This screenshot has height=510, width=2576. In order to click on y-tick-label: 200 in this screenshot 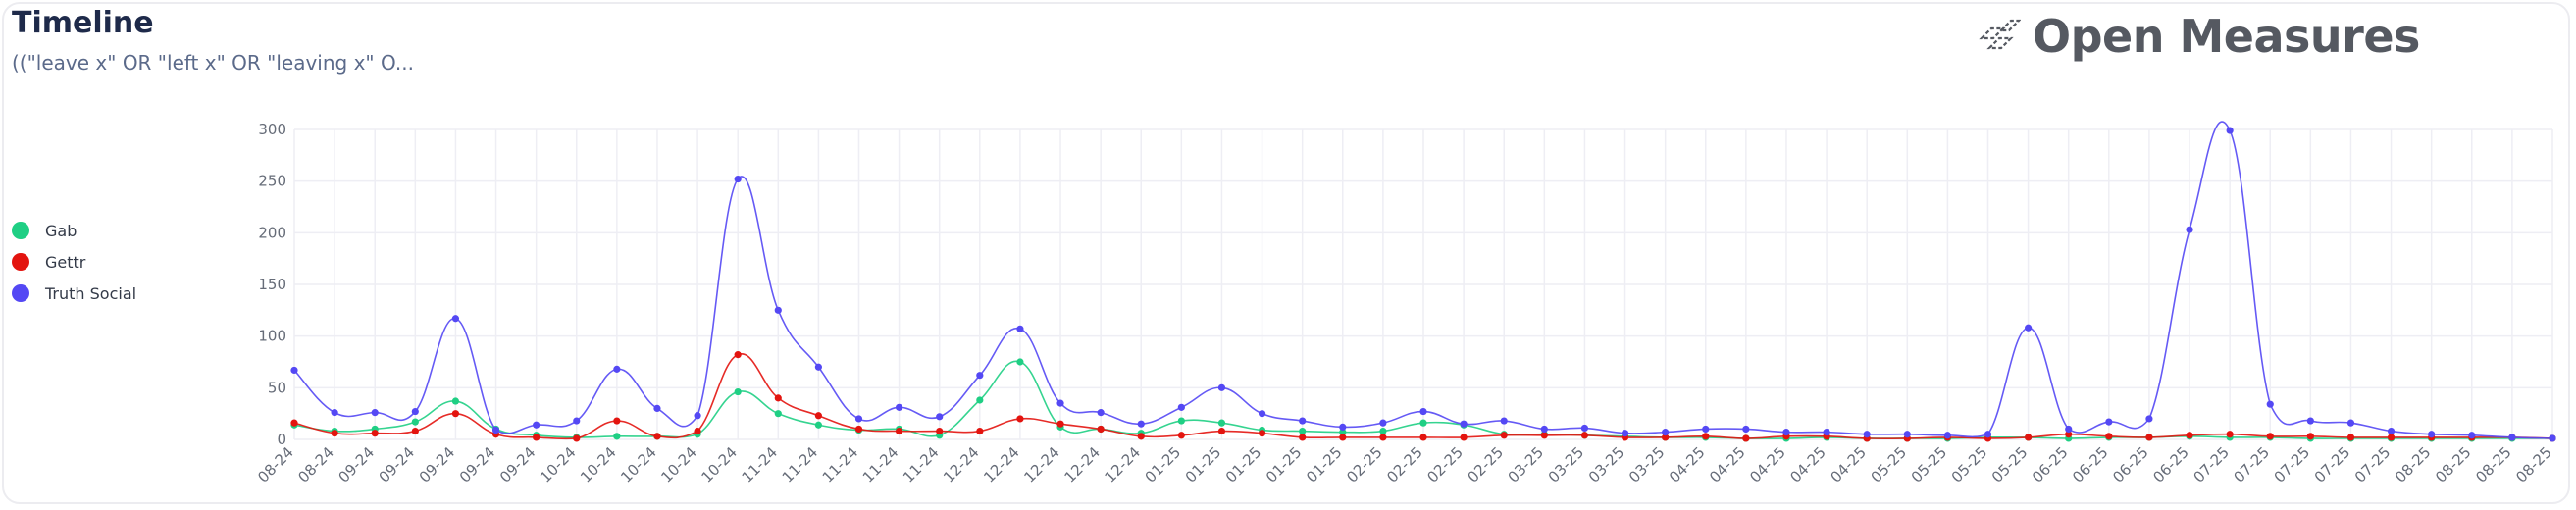, I will do `click(272, 232)`.